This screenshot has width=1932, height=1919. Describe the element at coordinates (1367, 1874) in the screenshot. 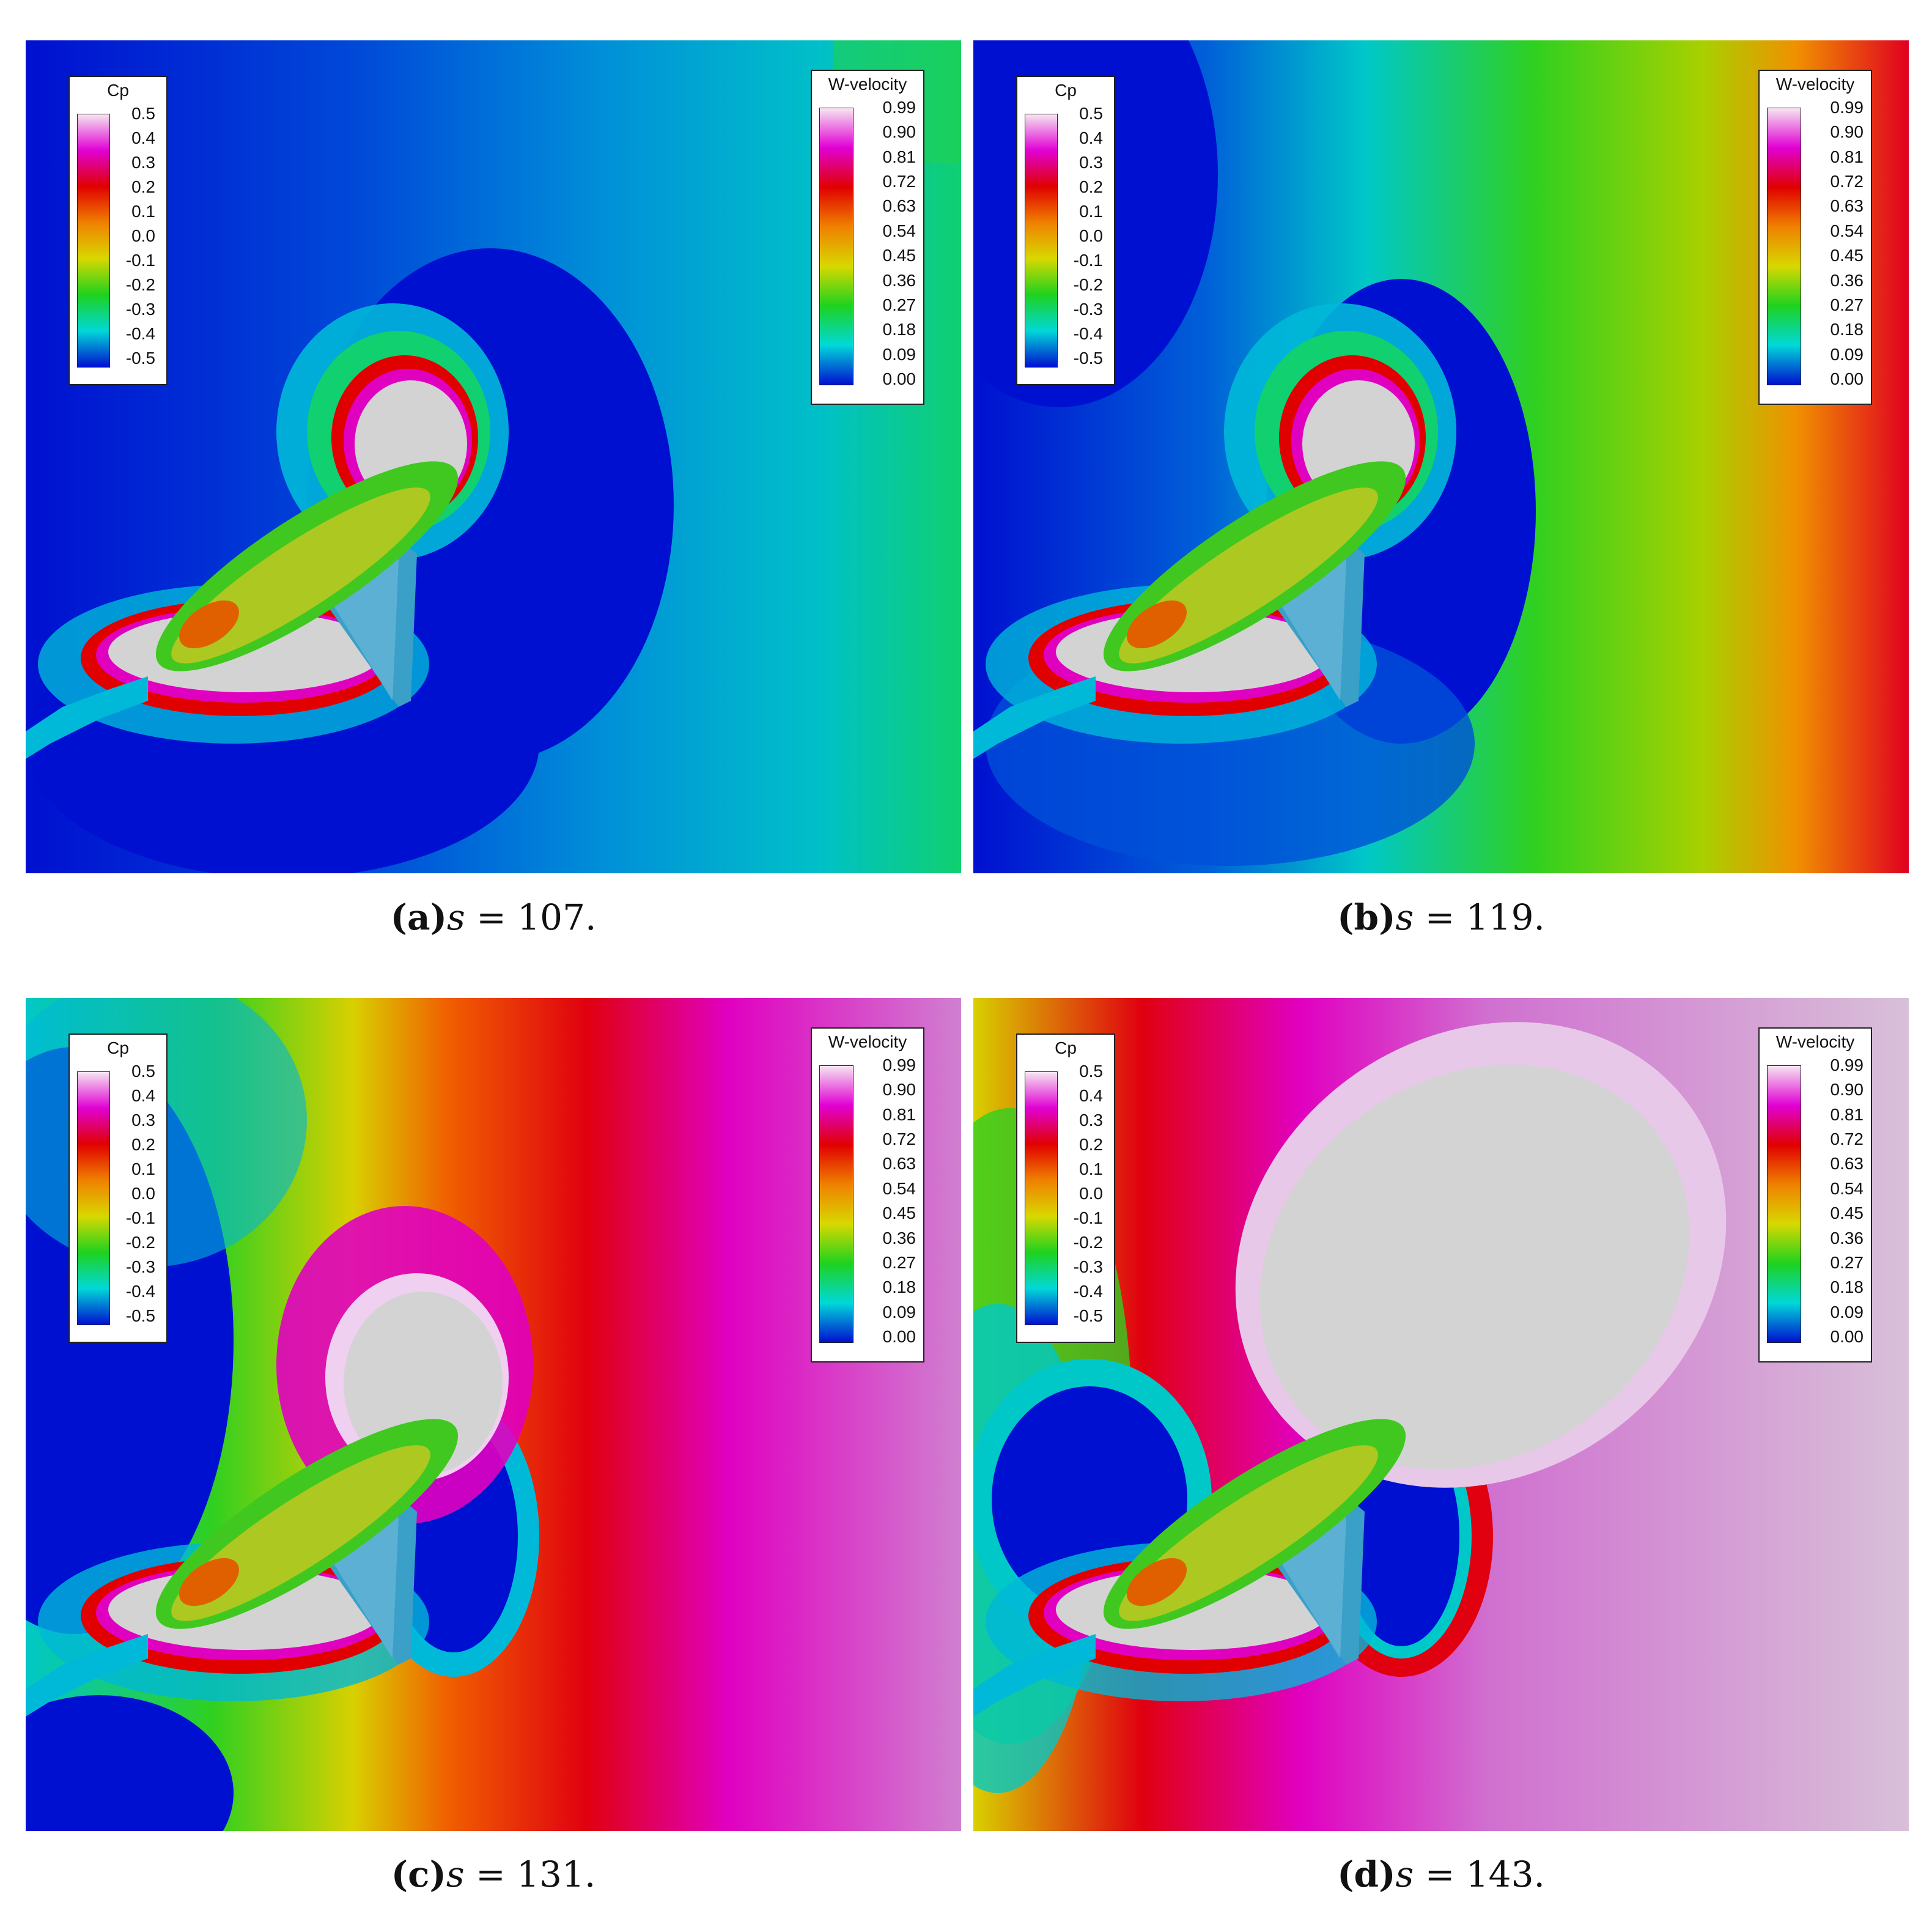

I see `caption-d-label: (d)` at that location.